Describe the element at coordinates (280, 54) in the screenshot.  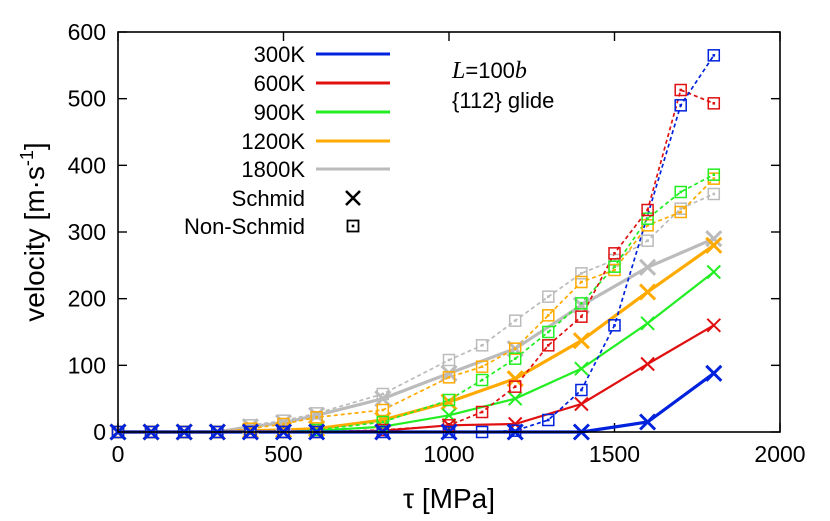
I see `legend-label-300k: 300K` at that location.